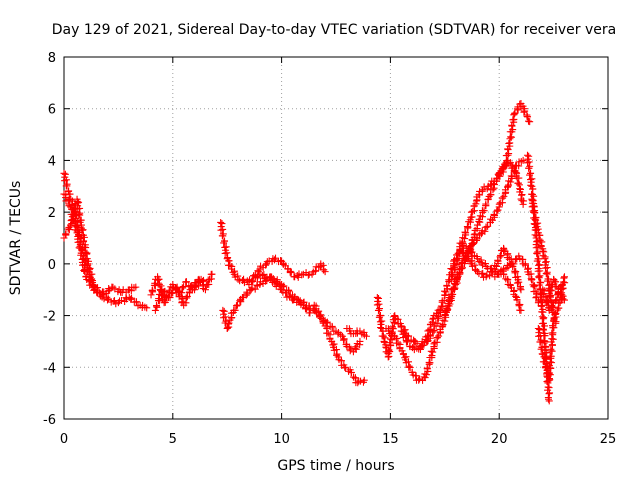  Describe the element at coordinates (52, 161) in the screenshot. I see `y-tick-label: 4` at that location.